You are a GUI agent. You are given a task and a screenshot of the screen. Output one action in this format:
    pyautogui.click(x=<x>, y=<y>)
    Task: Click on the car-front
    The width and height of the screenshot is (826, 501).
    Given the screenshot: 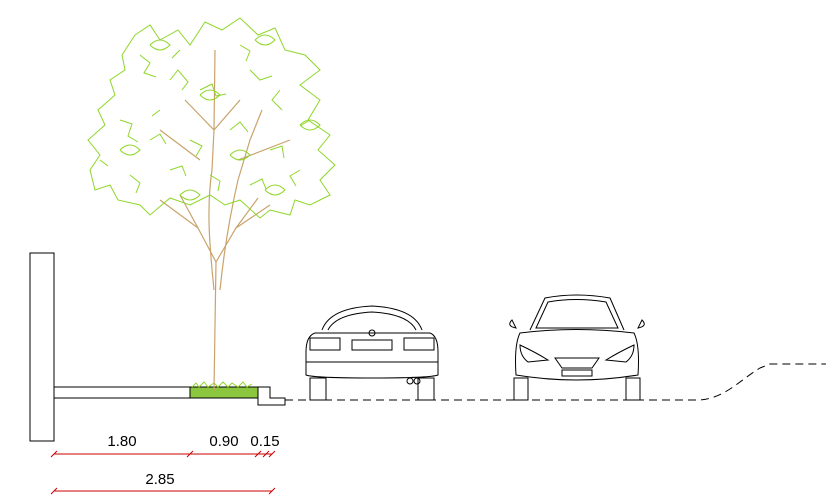 What is the action you would take?
    pyautogui.click(x=577, y=347)
    